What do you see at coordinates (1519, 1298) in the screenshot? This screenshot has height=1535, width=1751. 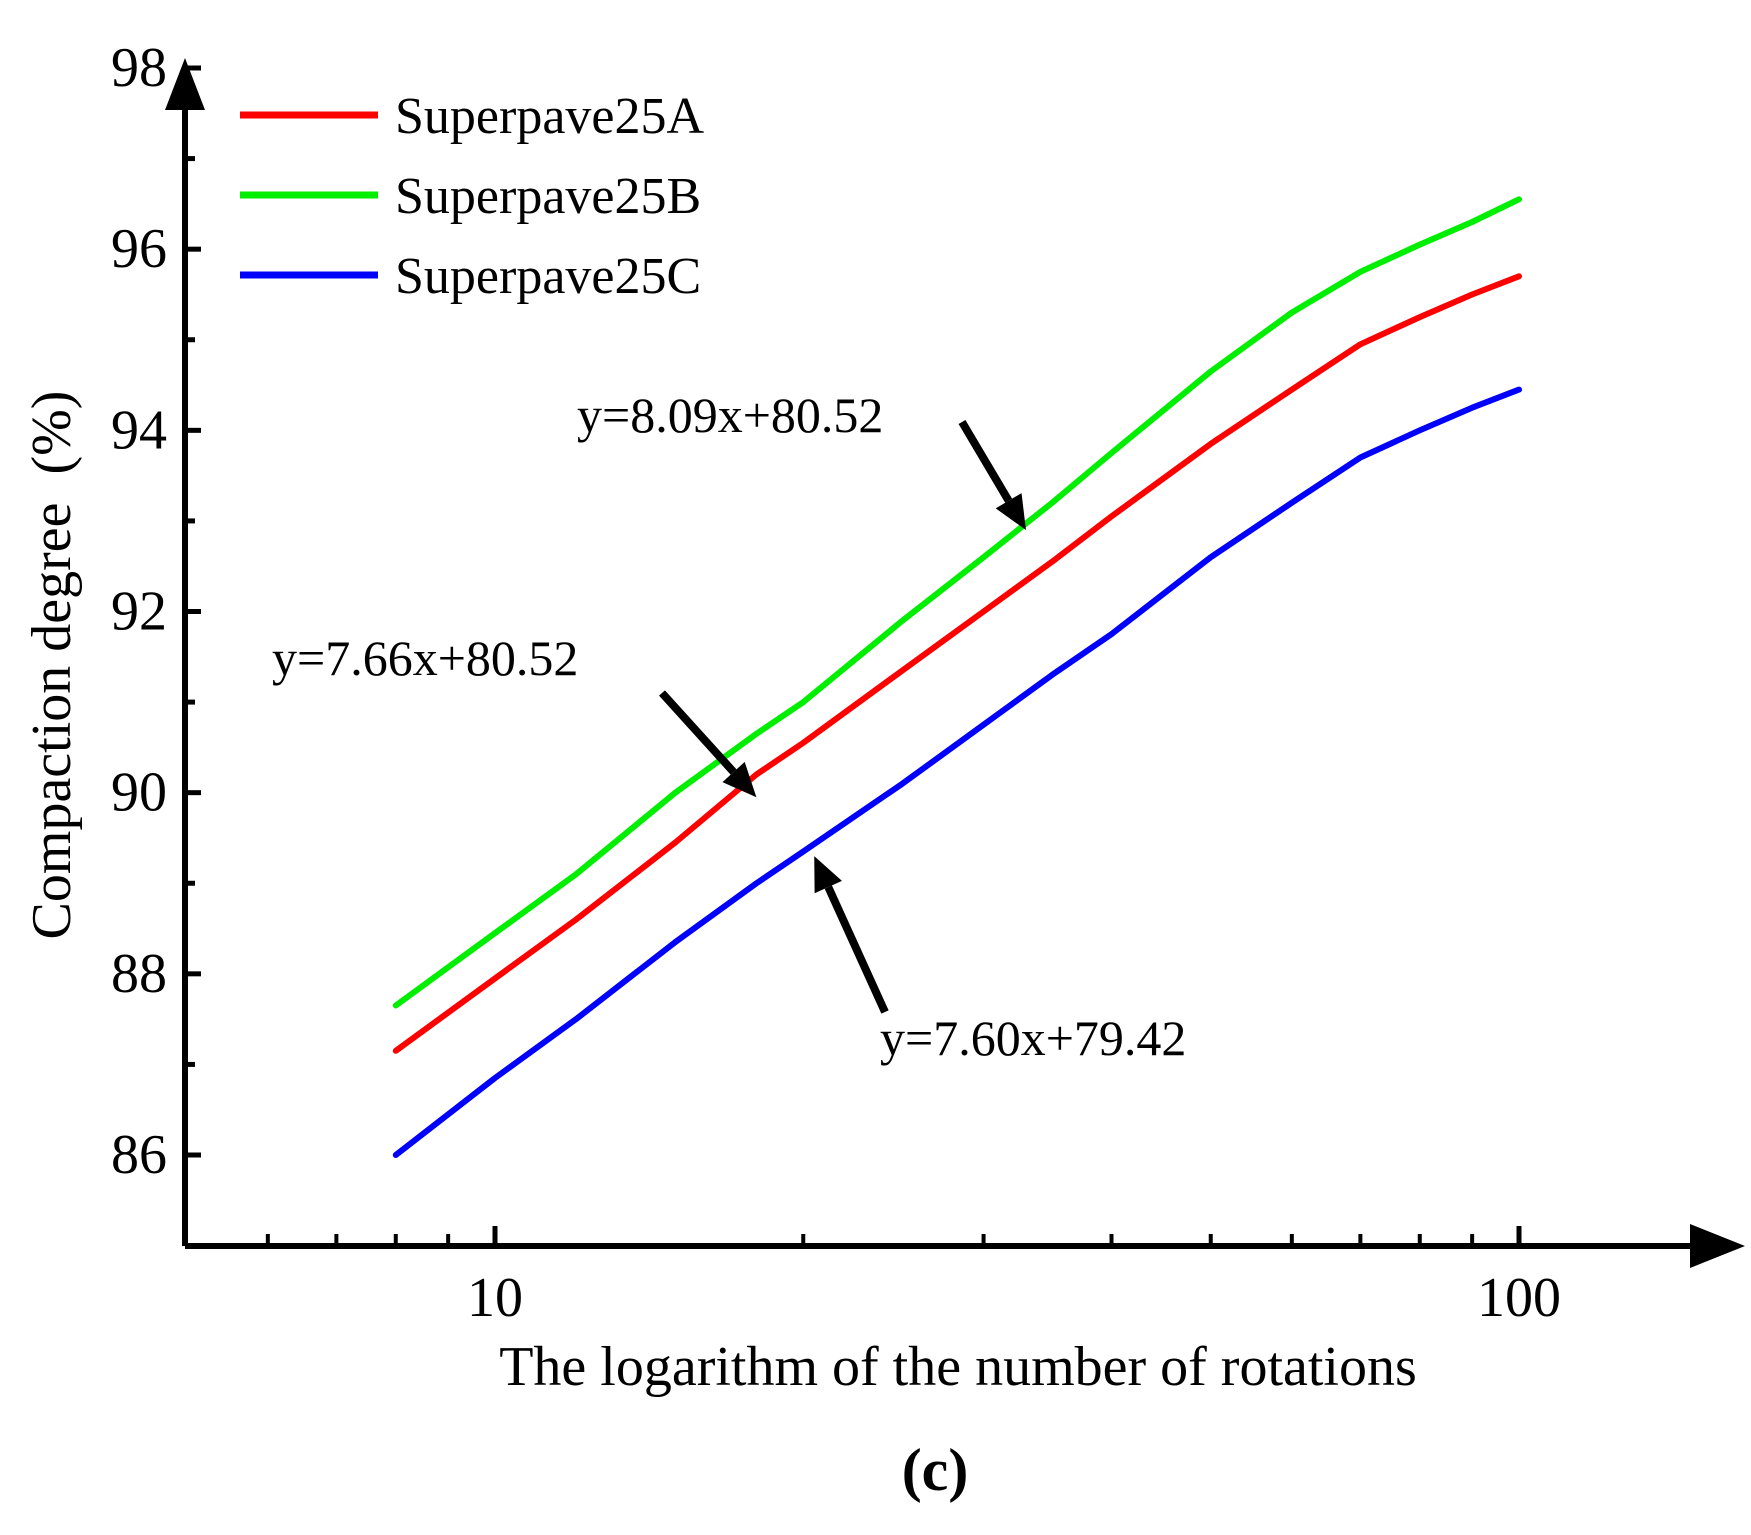 I see `x-tick-label: 100` at bounding box center [1519, 1298].